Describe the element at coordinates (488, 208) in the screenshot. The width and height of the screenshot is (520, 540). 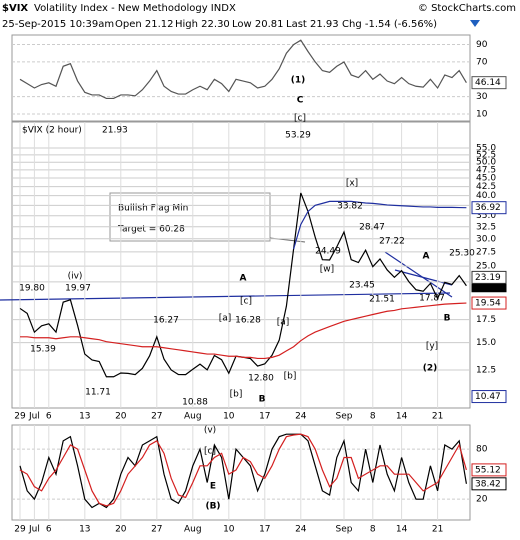
I see `value-tag-label: 36.92` at that location.